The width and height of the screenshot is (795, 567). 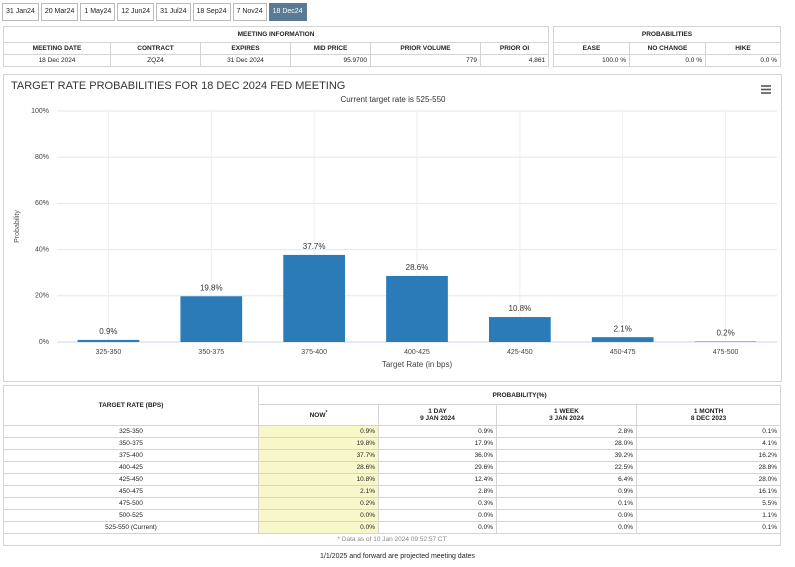 What do you see at coordinates (131, 405) in the screenshot?
I see `column-header: TARGET RATE (BPS)` at bounding box center [131, 405].